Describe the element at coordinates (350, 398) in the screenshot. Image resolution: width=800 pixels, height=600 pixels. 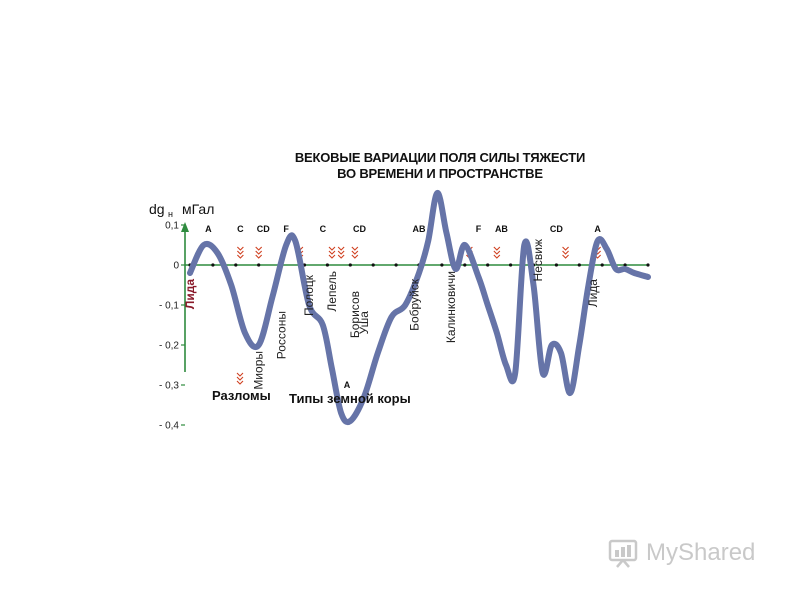
I see `legend-crust-label: Типы земной коры` at that location.